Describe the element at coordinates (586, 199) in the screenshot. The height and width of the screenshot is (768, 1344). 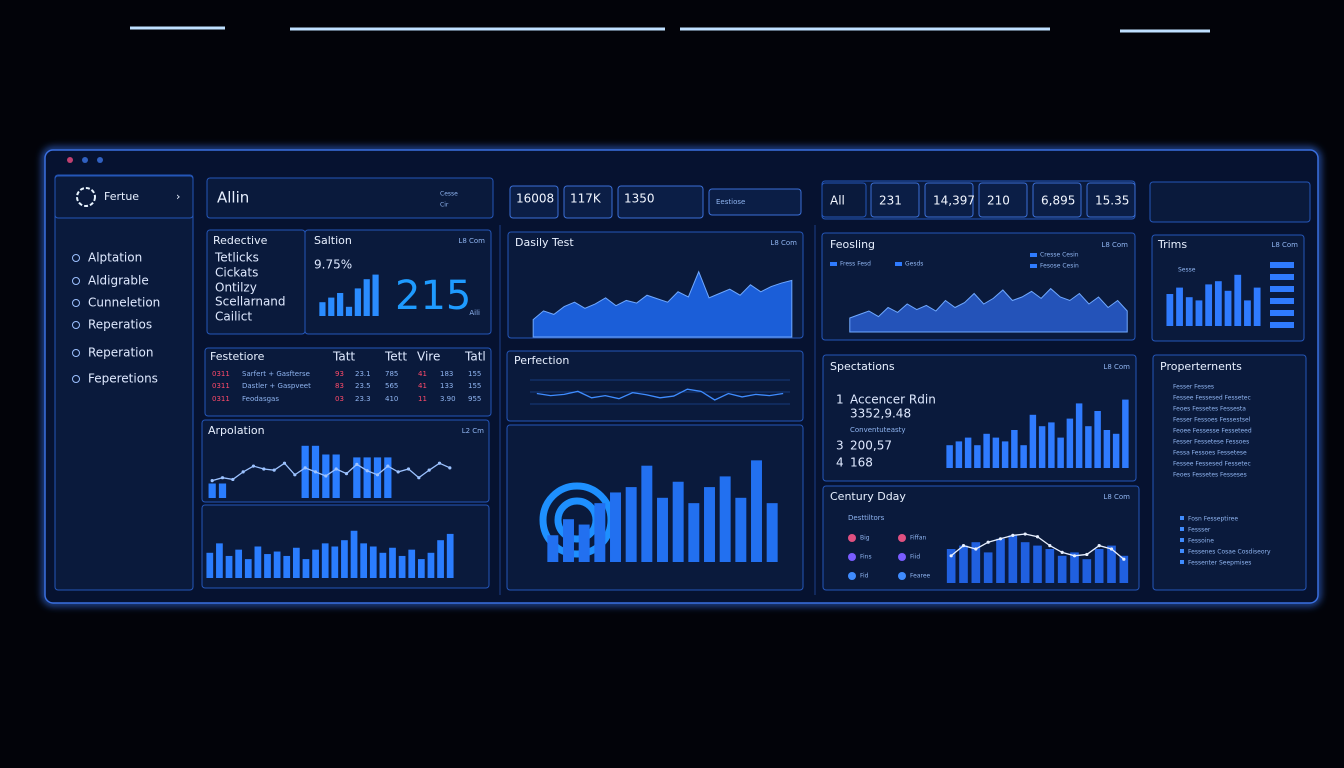
I see `stat-value: 117K` at that location.